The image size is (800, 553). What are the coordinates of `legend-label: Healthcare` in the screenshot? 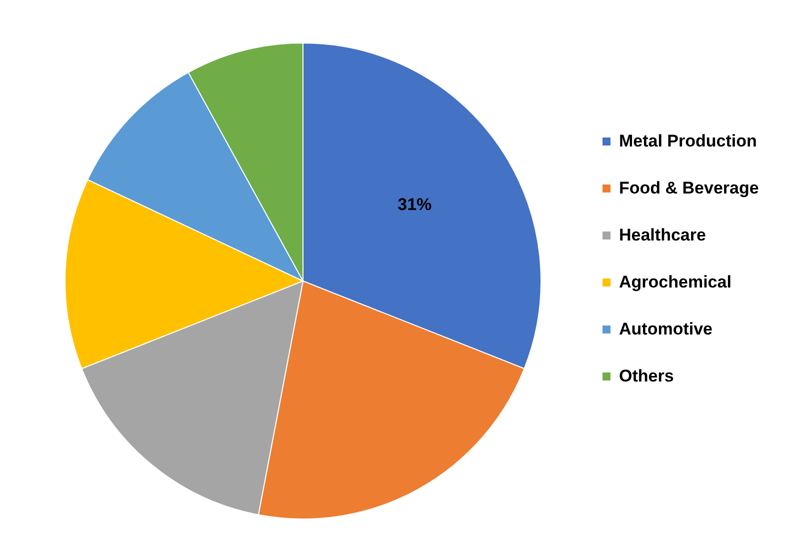 It's located at (662, 235).